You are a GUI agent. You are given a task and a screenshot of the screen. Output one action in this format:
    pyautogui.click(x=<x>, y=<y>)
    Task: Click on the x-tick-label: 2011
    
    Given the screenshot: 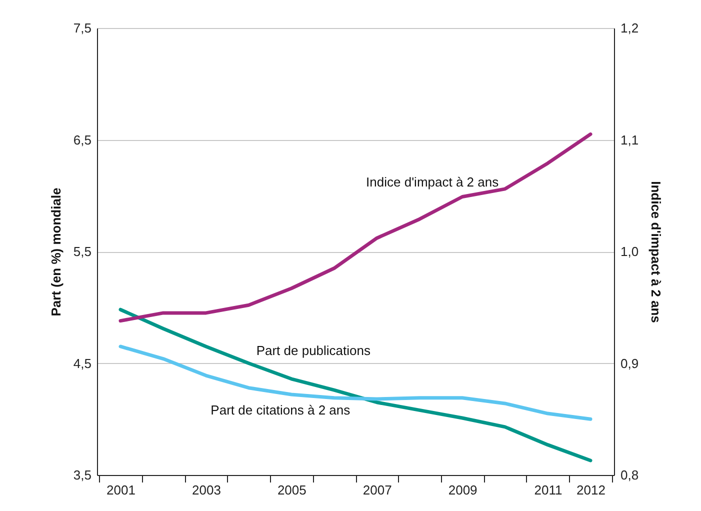 What is the action you would take?
    pyautogui.click(x=548, y=490)
    